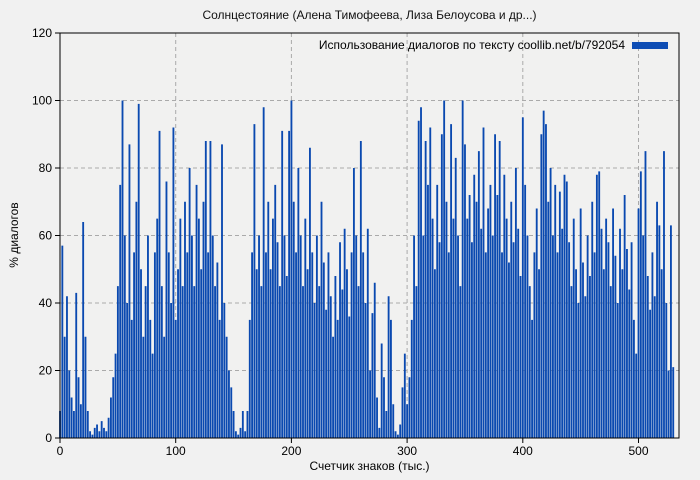 This screenshot has width=700, height=480. Describe the element at coordinates (46, 168) in the screenshot. I see `y-tick-label: 80` at that location.